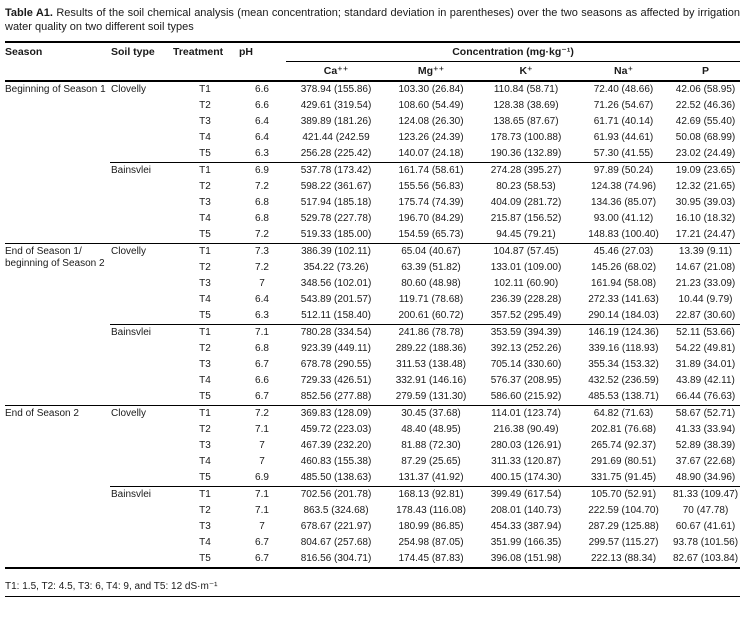  Describe the element at coordinates (623, 542) in the screenshot. I see `na-cell: 299.57 (115.27)` at that location.